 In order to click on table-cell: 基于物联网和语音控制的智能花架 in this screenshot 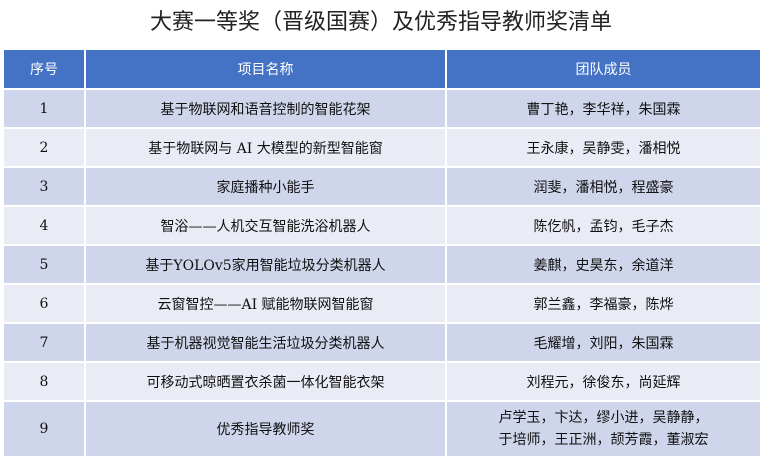, I will do `click(265, 108)`.